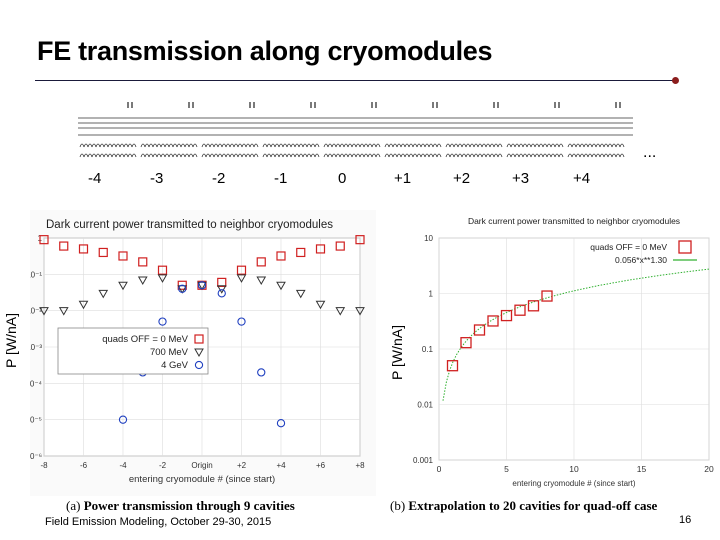 This screenshot has width=720, height=540. What do you see at coordinates (145, 339) in the screenshot?
I see `chart-a-legend-label: quads OFF = 0 MeV` at bounding box center [145, 339].